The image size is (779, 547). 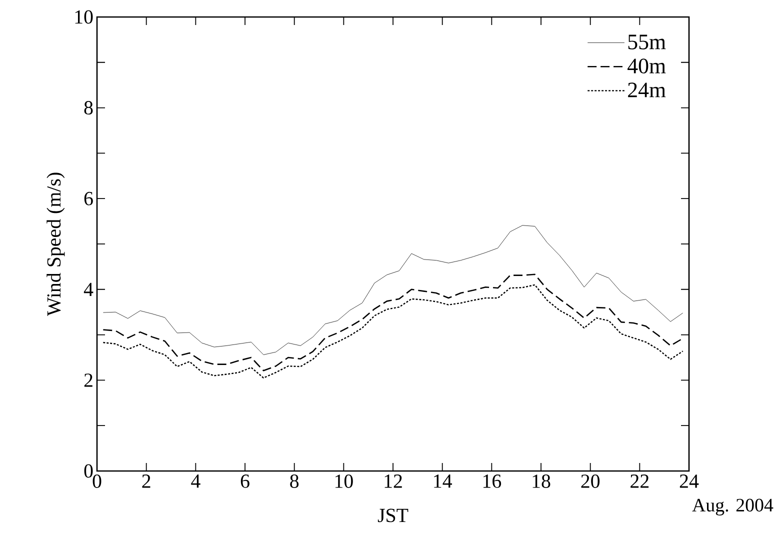 I want to click on y-tick-label: 10, so click(x=84, y=17).